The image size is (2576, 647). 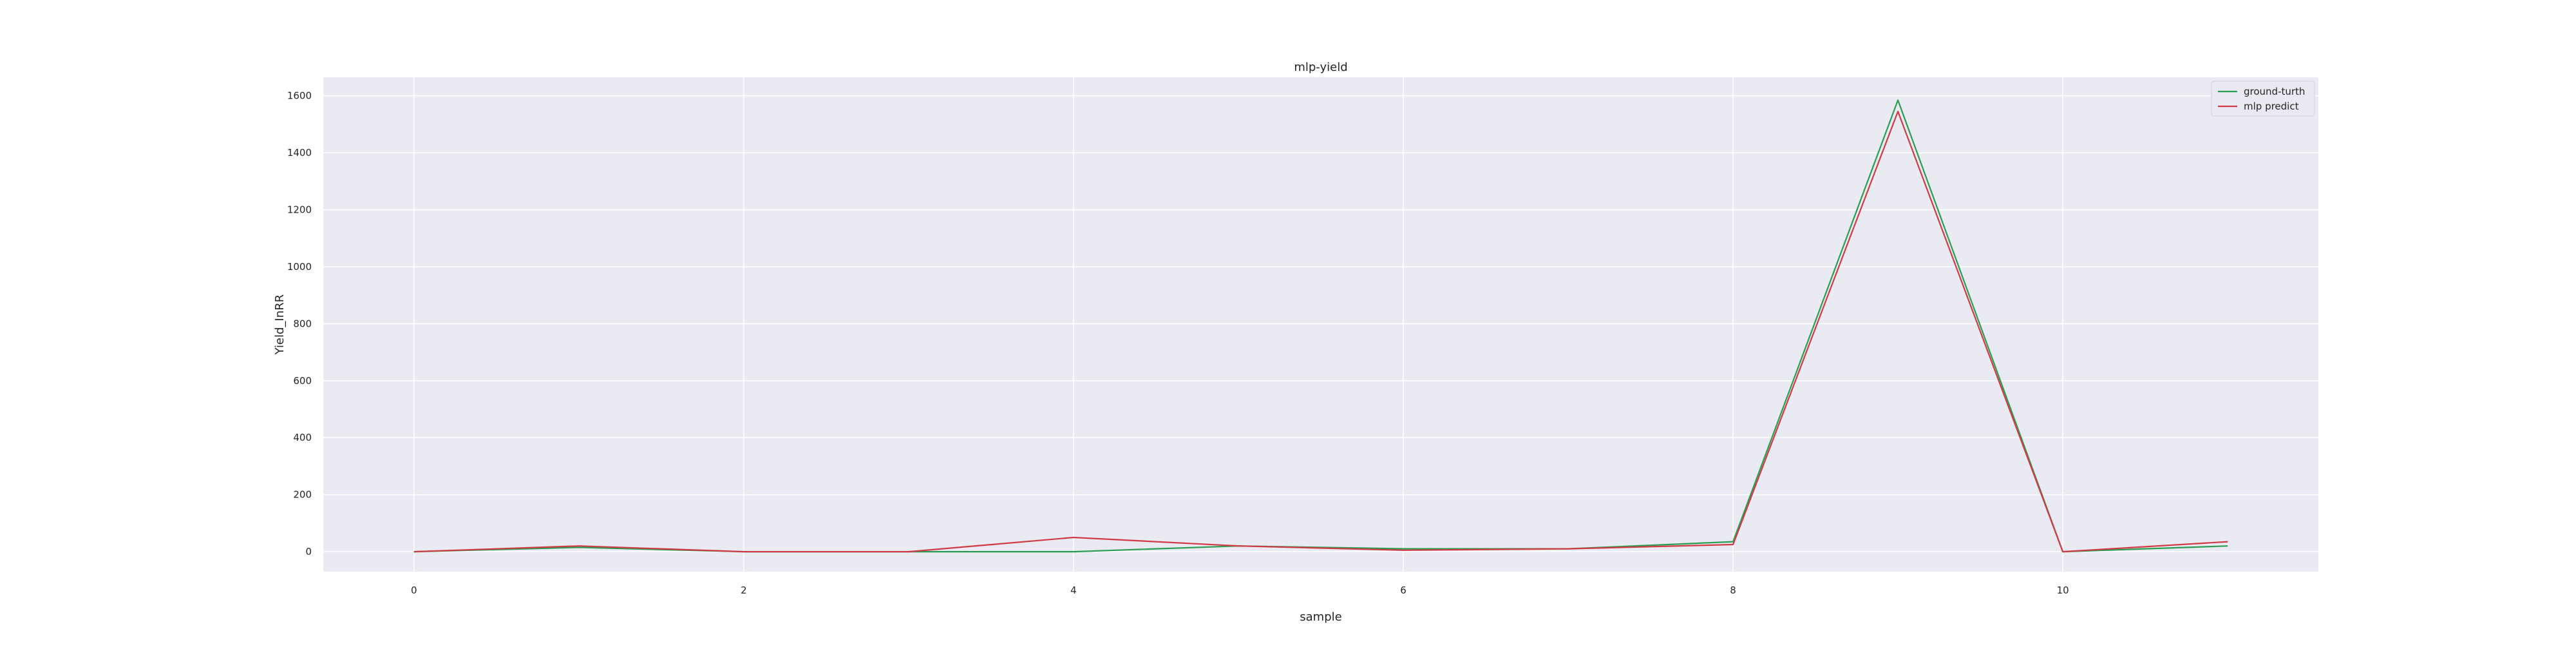 What do you see at coordinates (299, 96) in the screenshot?
I see `y-tick-label: 1600` at bounding box center [299, 96].